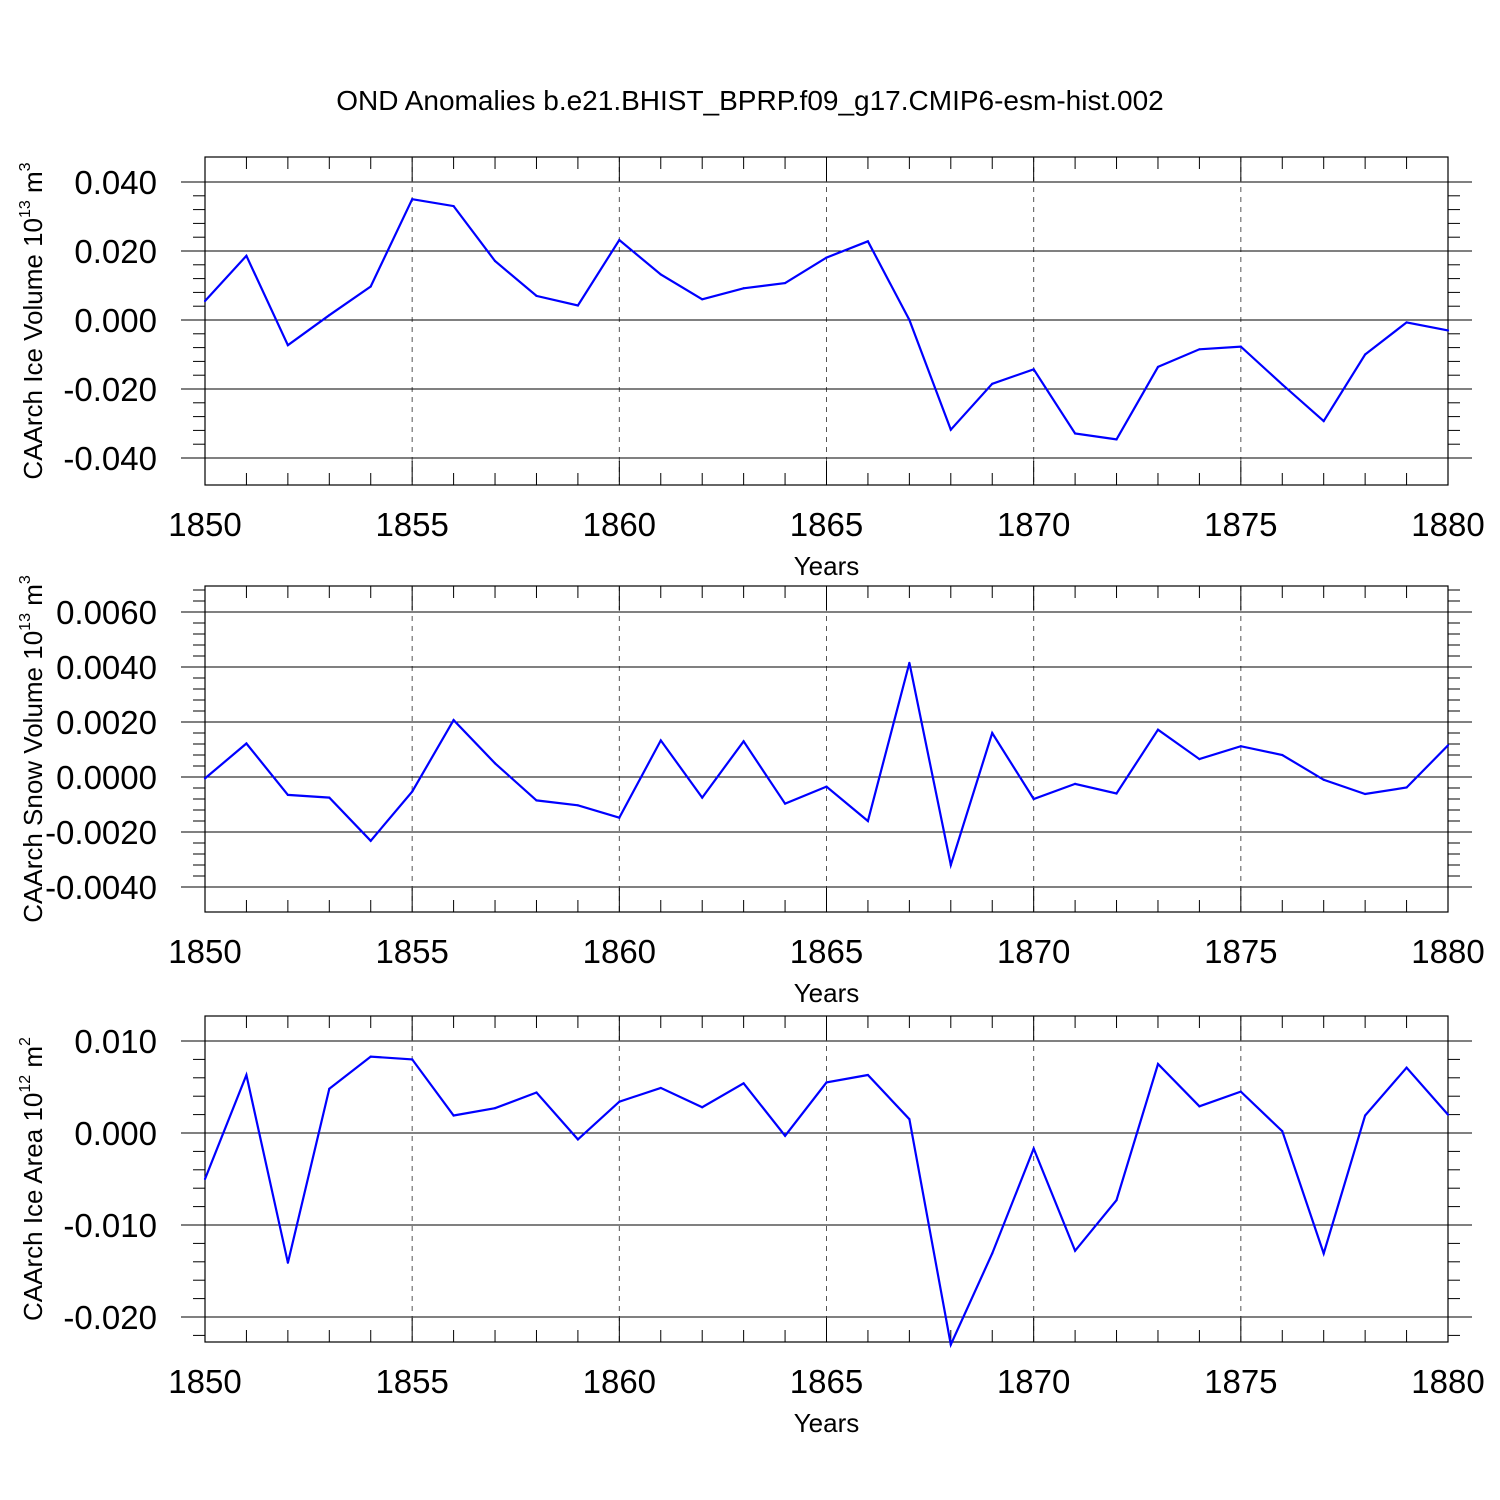  What do you see at coordinates (115, 182) in the screenshot?
I see `y-tick-label: 0.040` at bounding box center [115, 182].